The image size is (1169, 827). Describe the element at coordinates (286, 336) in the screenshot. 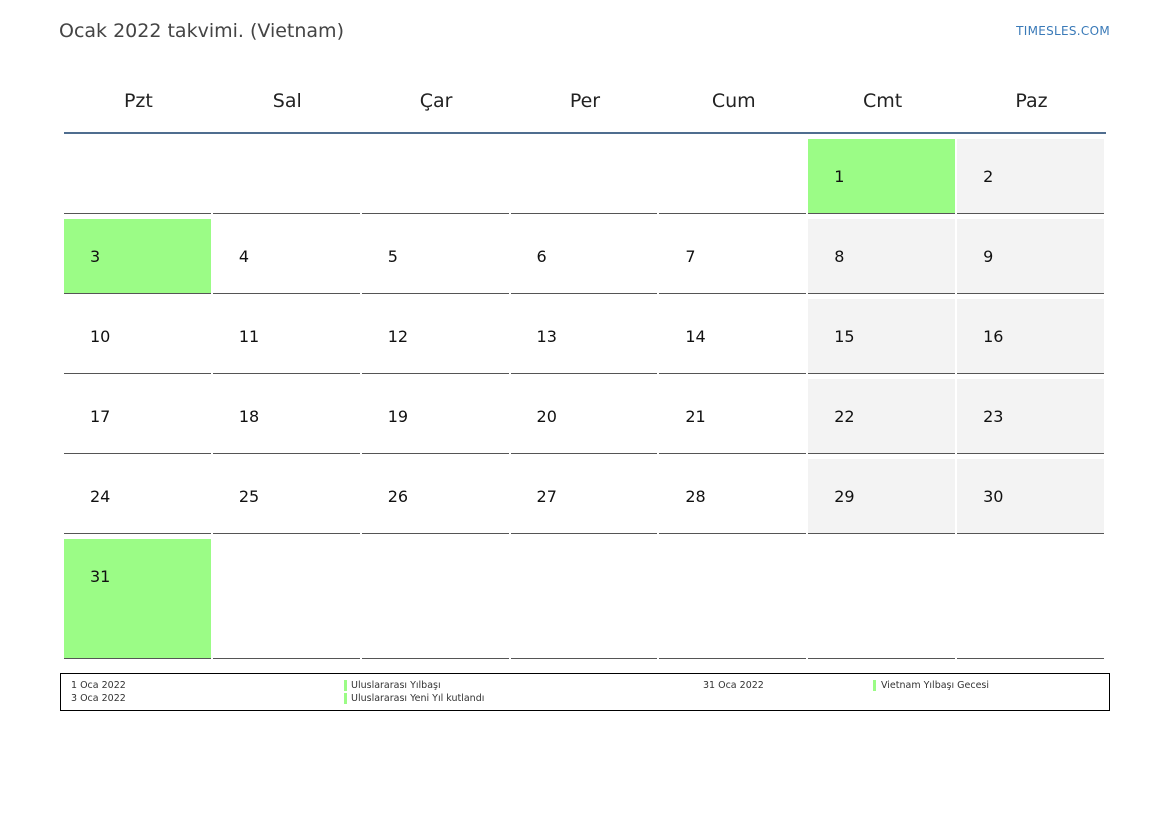

I see `day-cell: 11` at that location.